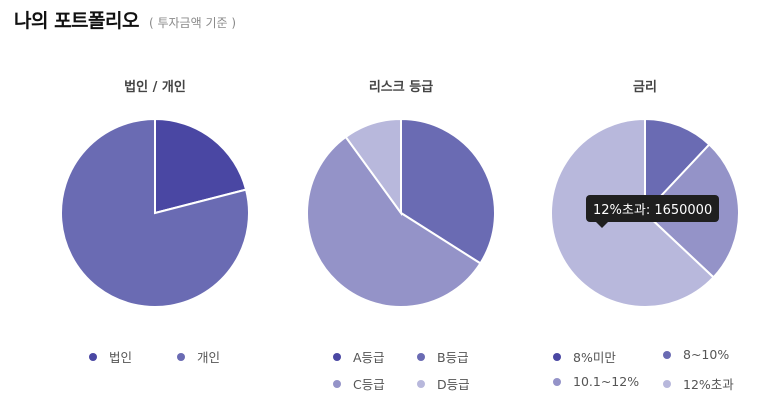 This screenshot has height=408, width=773. I want to click on header: 나의 포트폴리오 ( 투자금액 기준 ), so click(125, 19).